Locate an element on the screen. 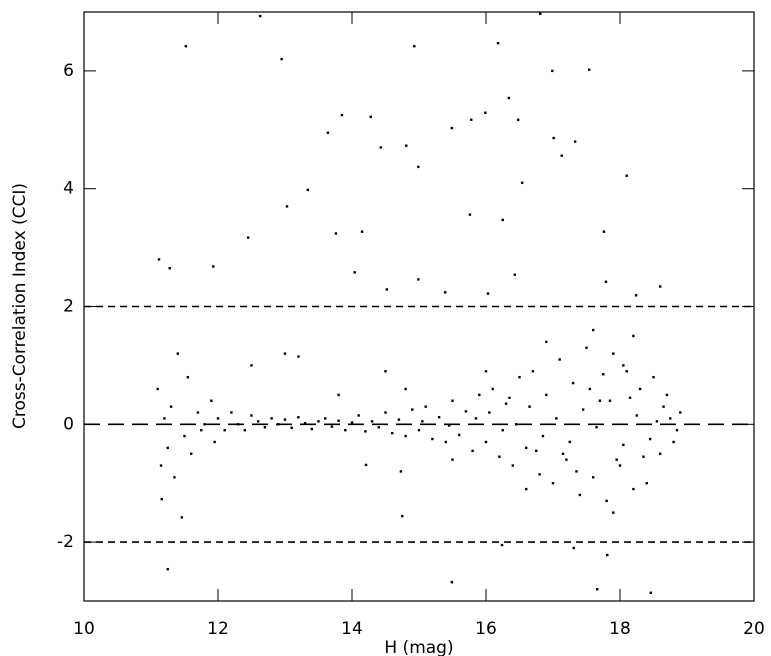 This screenshot has width=771, height=656. x-tick-label: 12 is located at coordinates (218, 629).